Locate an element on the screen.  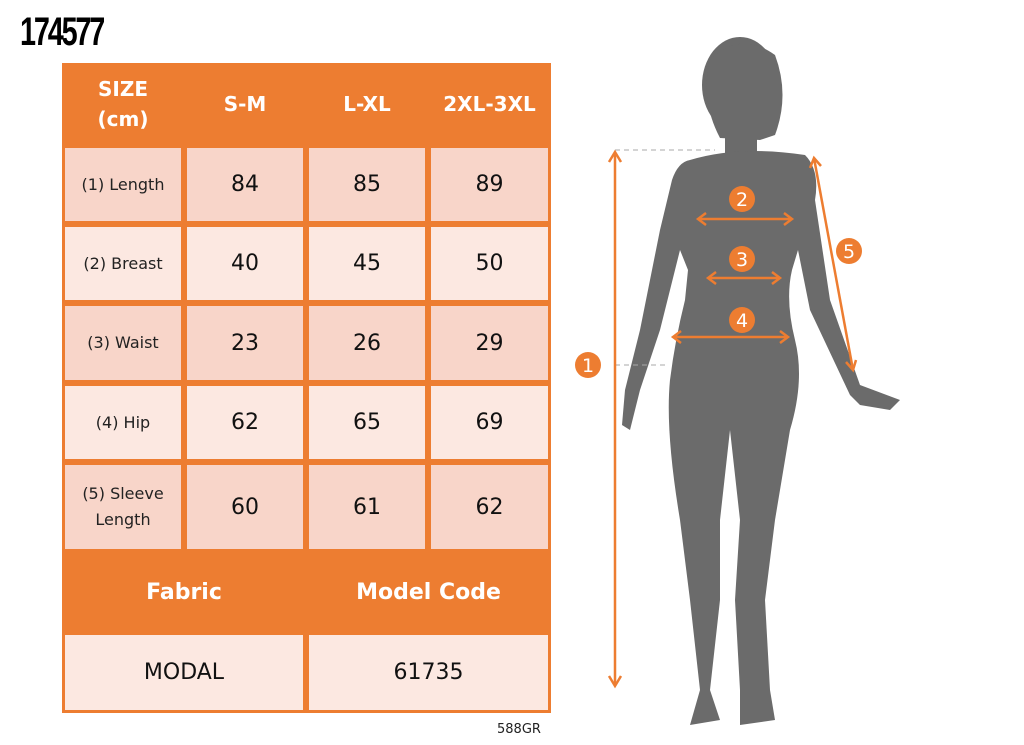
marker-5: 5 is located at coordinates (849, 251).